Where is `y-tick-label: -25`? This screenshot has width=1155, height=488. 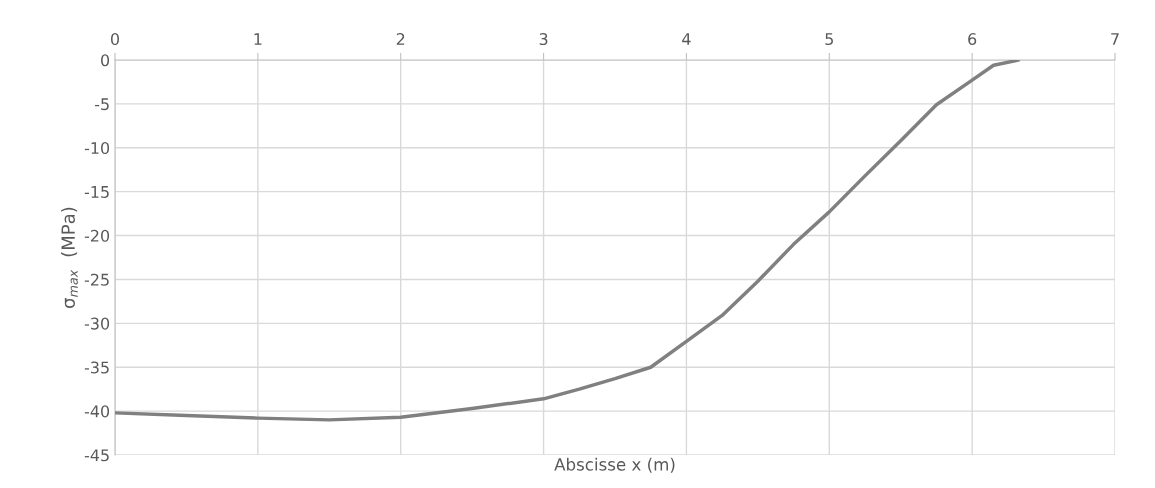
y-tick-label: -25 is located at coordinates (96, 279).